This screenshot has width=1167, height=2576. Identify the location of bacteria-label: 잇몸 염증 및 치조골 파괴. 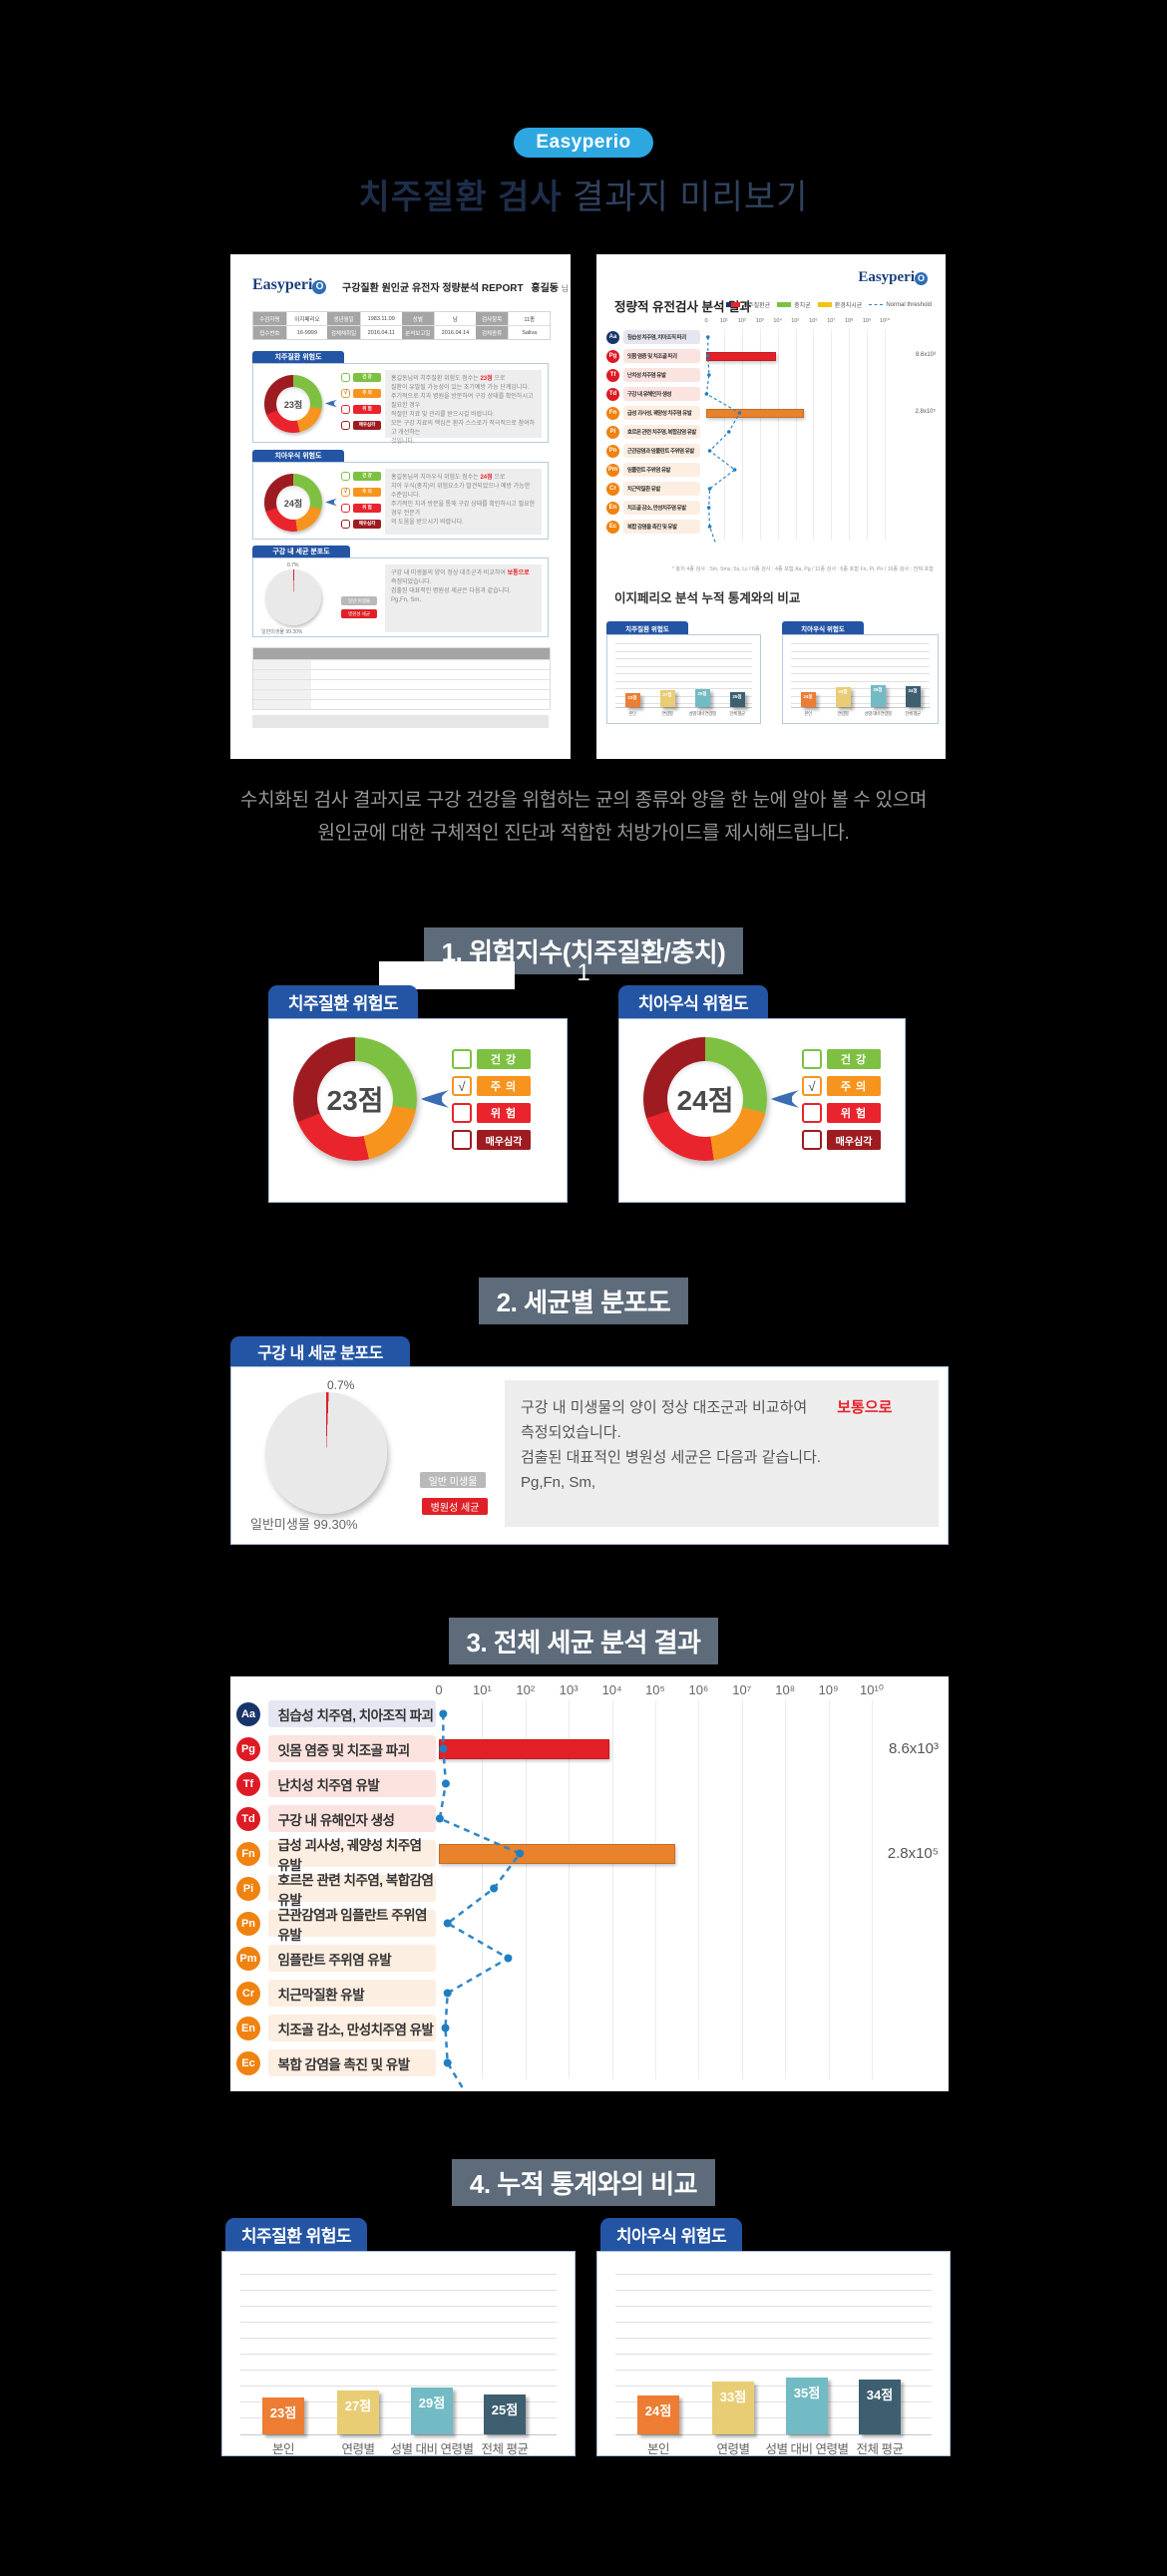
(352, 1748).